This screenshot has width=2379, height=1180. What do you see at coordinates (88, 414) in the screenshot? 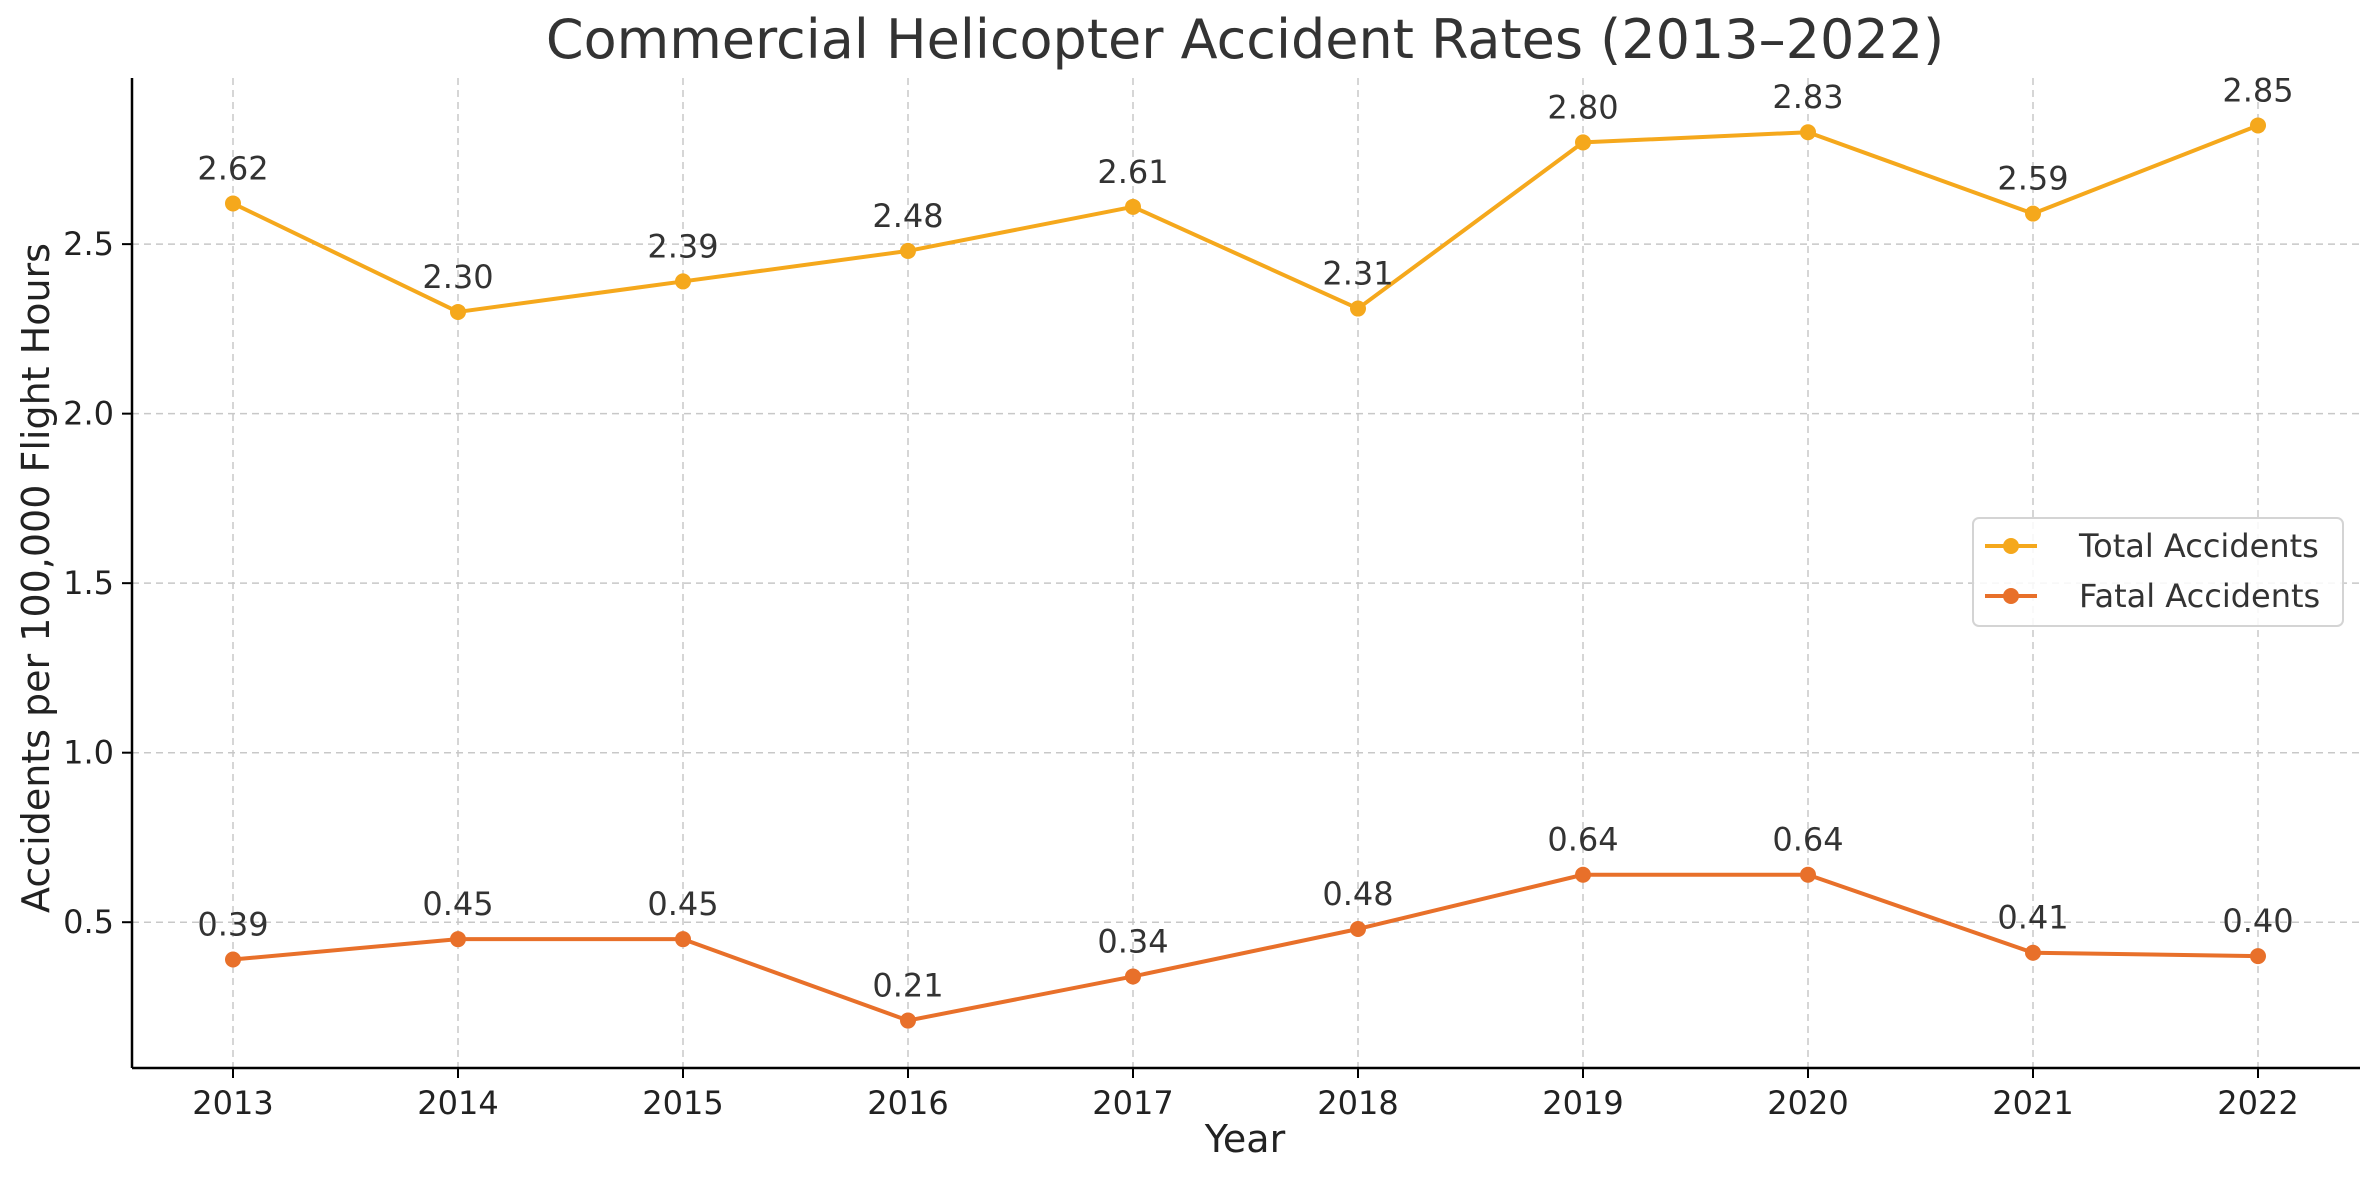
I see `y-tick-label-2.0: 2.0` at bounding box center [88, 414].